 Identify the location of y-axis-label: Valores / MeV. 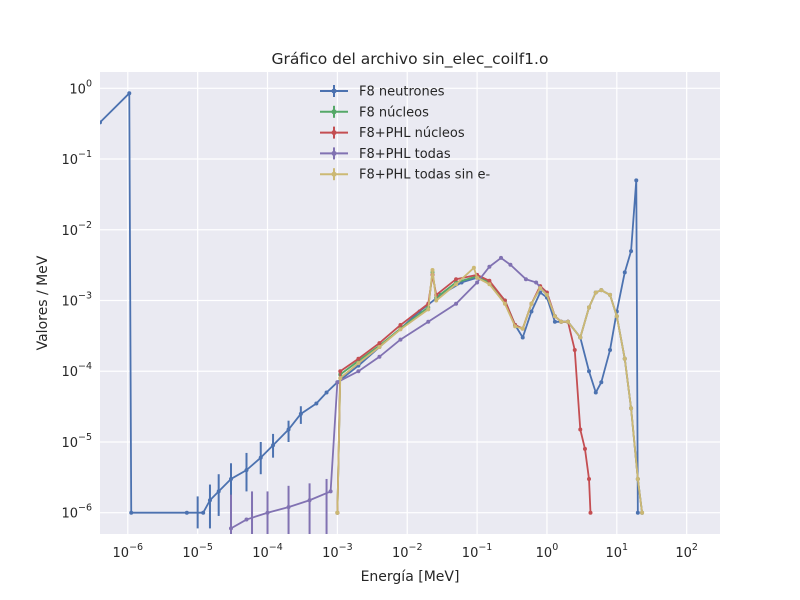
(43, 302).